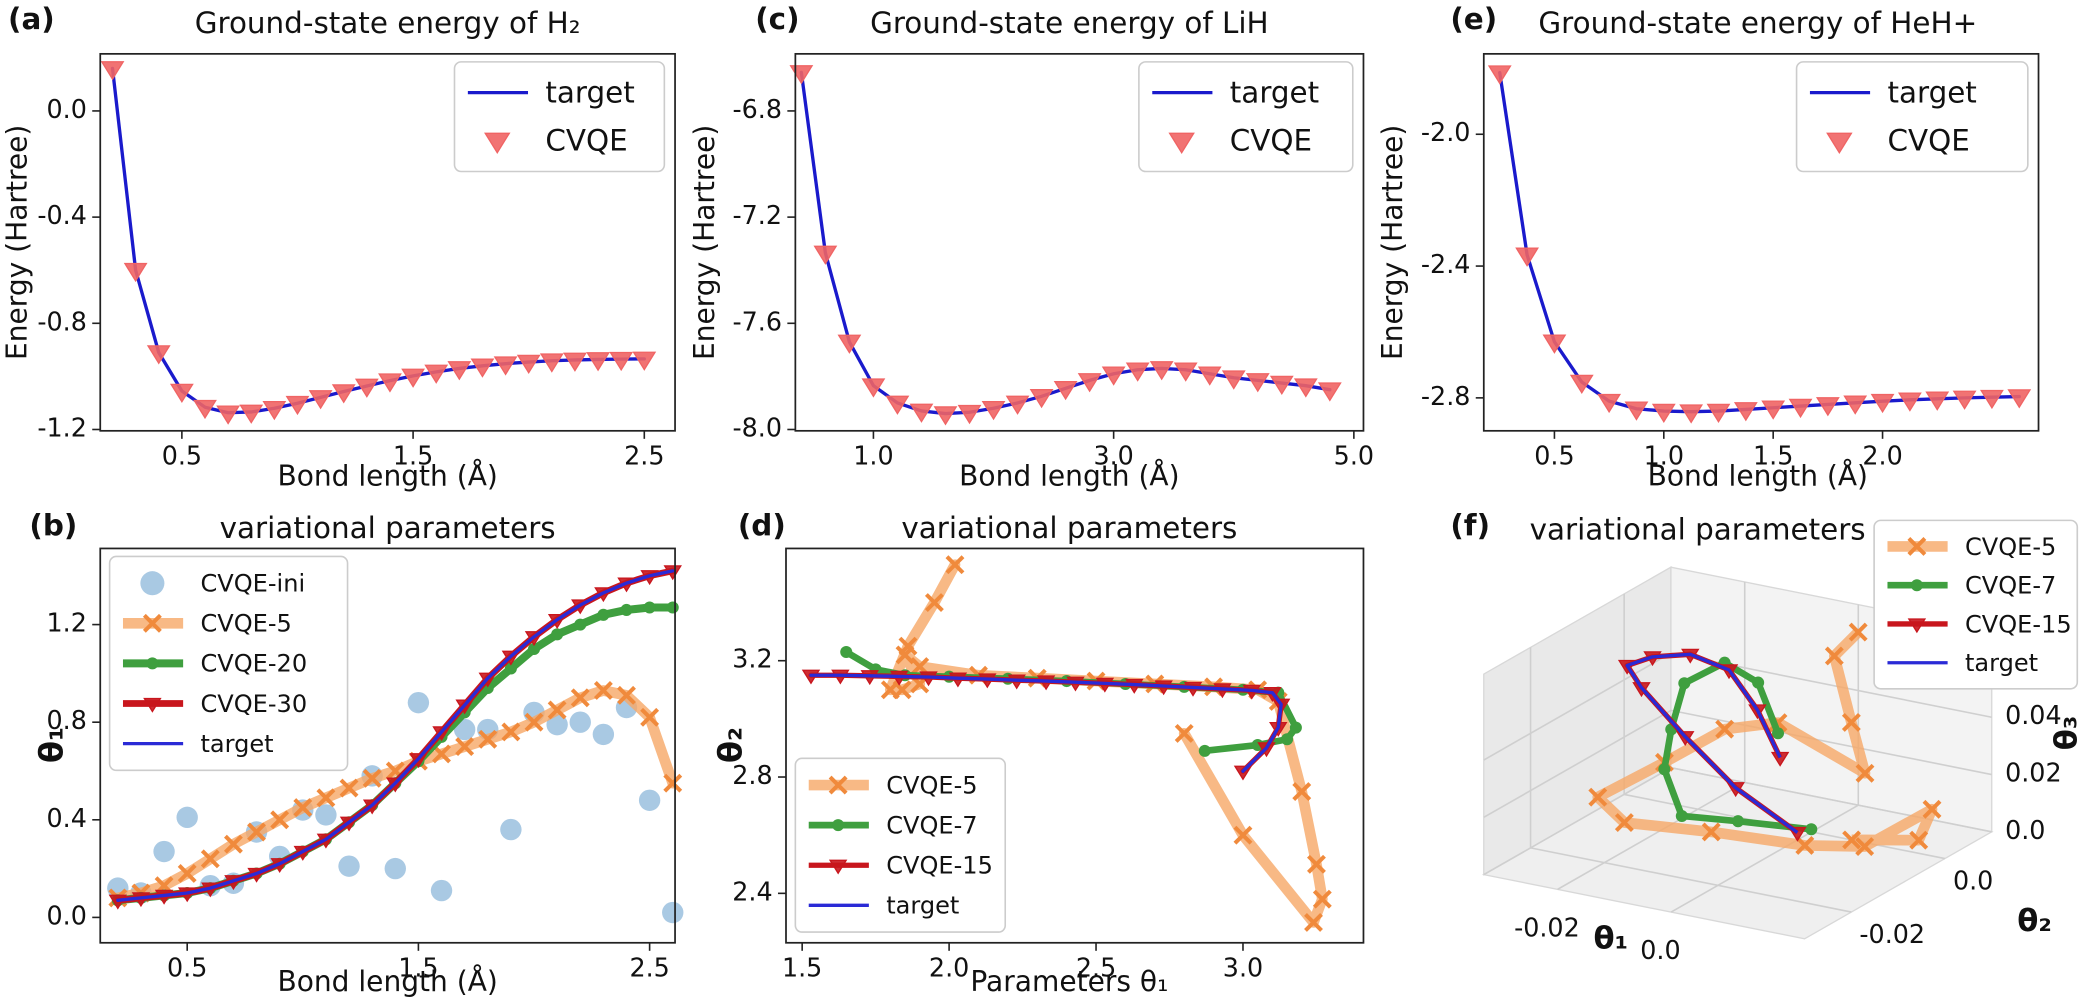 Image resolution: width=2096 pixels, height=1006 pixels. What do you see at coordinates (53, 526) in the screenshot?
I see `panel-label: (b)` at bounding box center [53, 526].